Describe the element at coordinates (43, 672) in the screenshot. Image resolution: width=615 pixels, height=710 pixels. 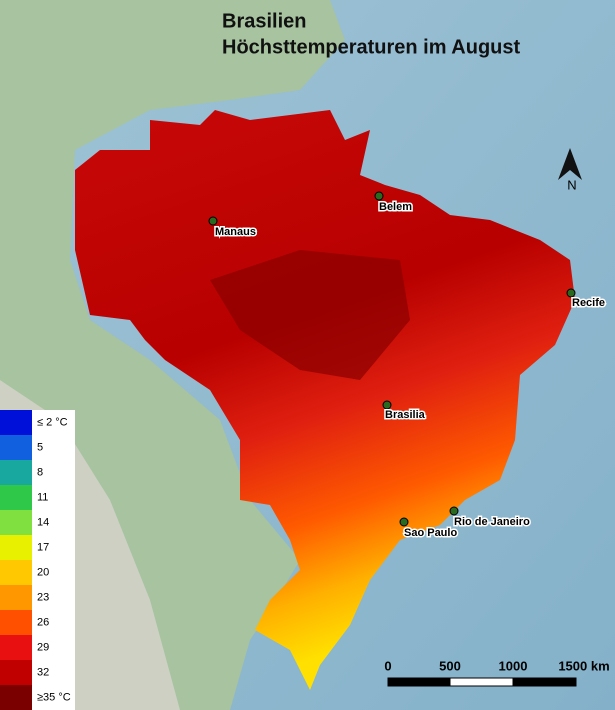
I see `legend-label: 32` at that location.